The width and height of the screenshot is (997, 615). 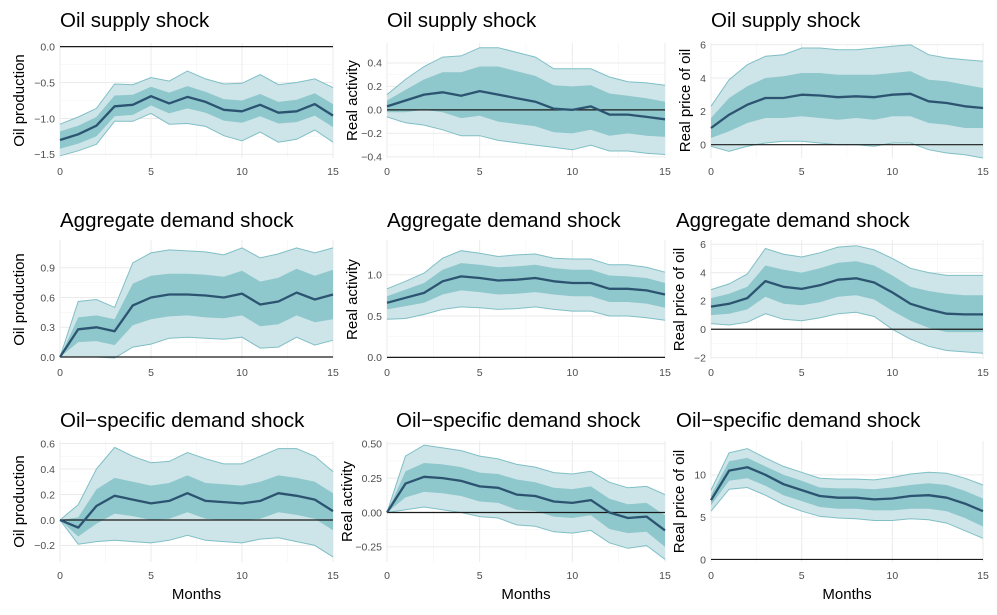 What do you see at coordinates (700, 358) in the screenshot?
I see `y-tick-label: −2` at bounding box center [700, 358].